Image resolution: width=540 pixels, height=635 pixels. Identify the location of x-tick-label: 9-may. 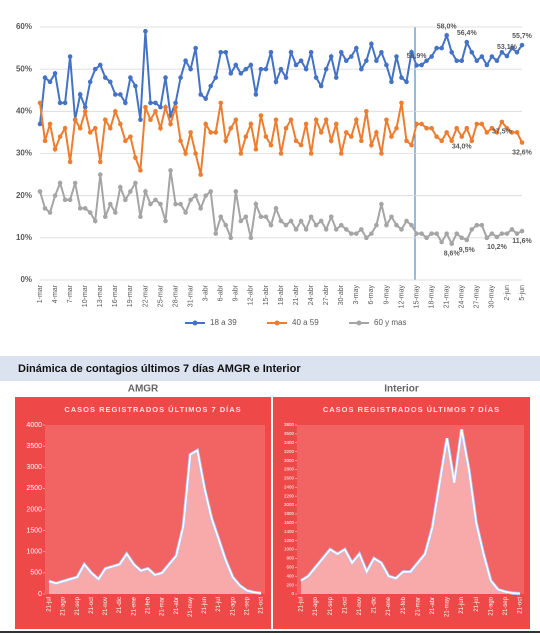
(386, 295).